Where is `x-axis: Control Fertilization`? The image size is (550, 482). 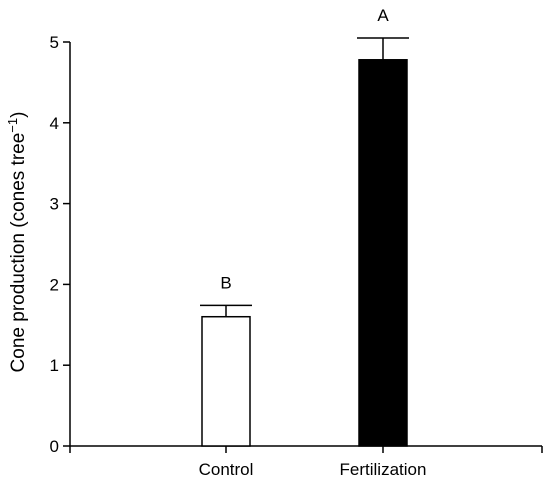
x-axis: Control Fertilization is located at coordinates (306, 462).